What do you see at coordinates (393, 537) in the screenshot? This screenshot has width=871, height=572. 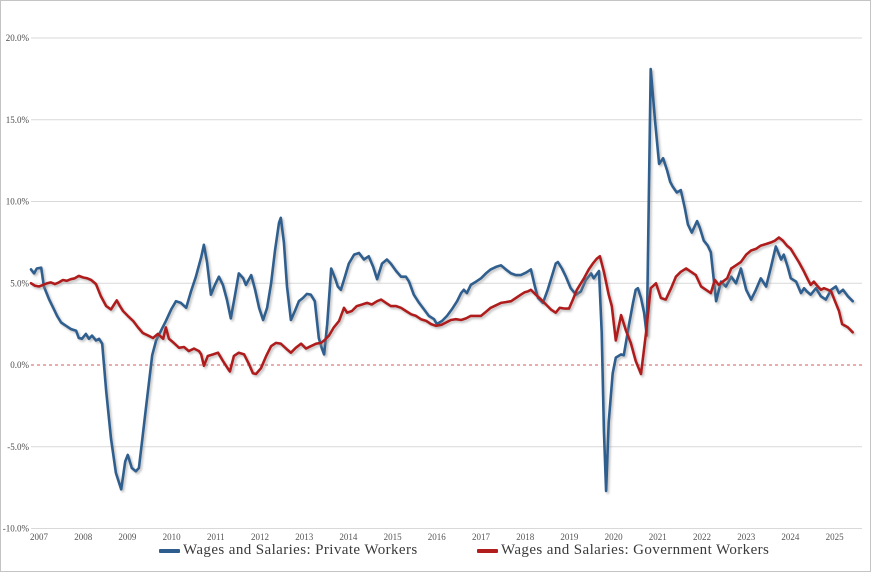 I see `x-year-label: 2015` at bounding box center [393, 537].